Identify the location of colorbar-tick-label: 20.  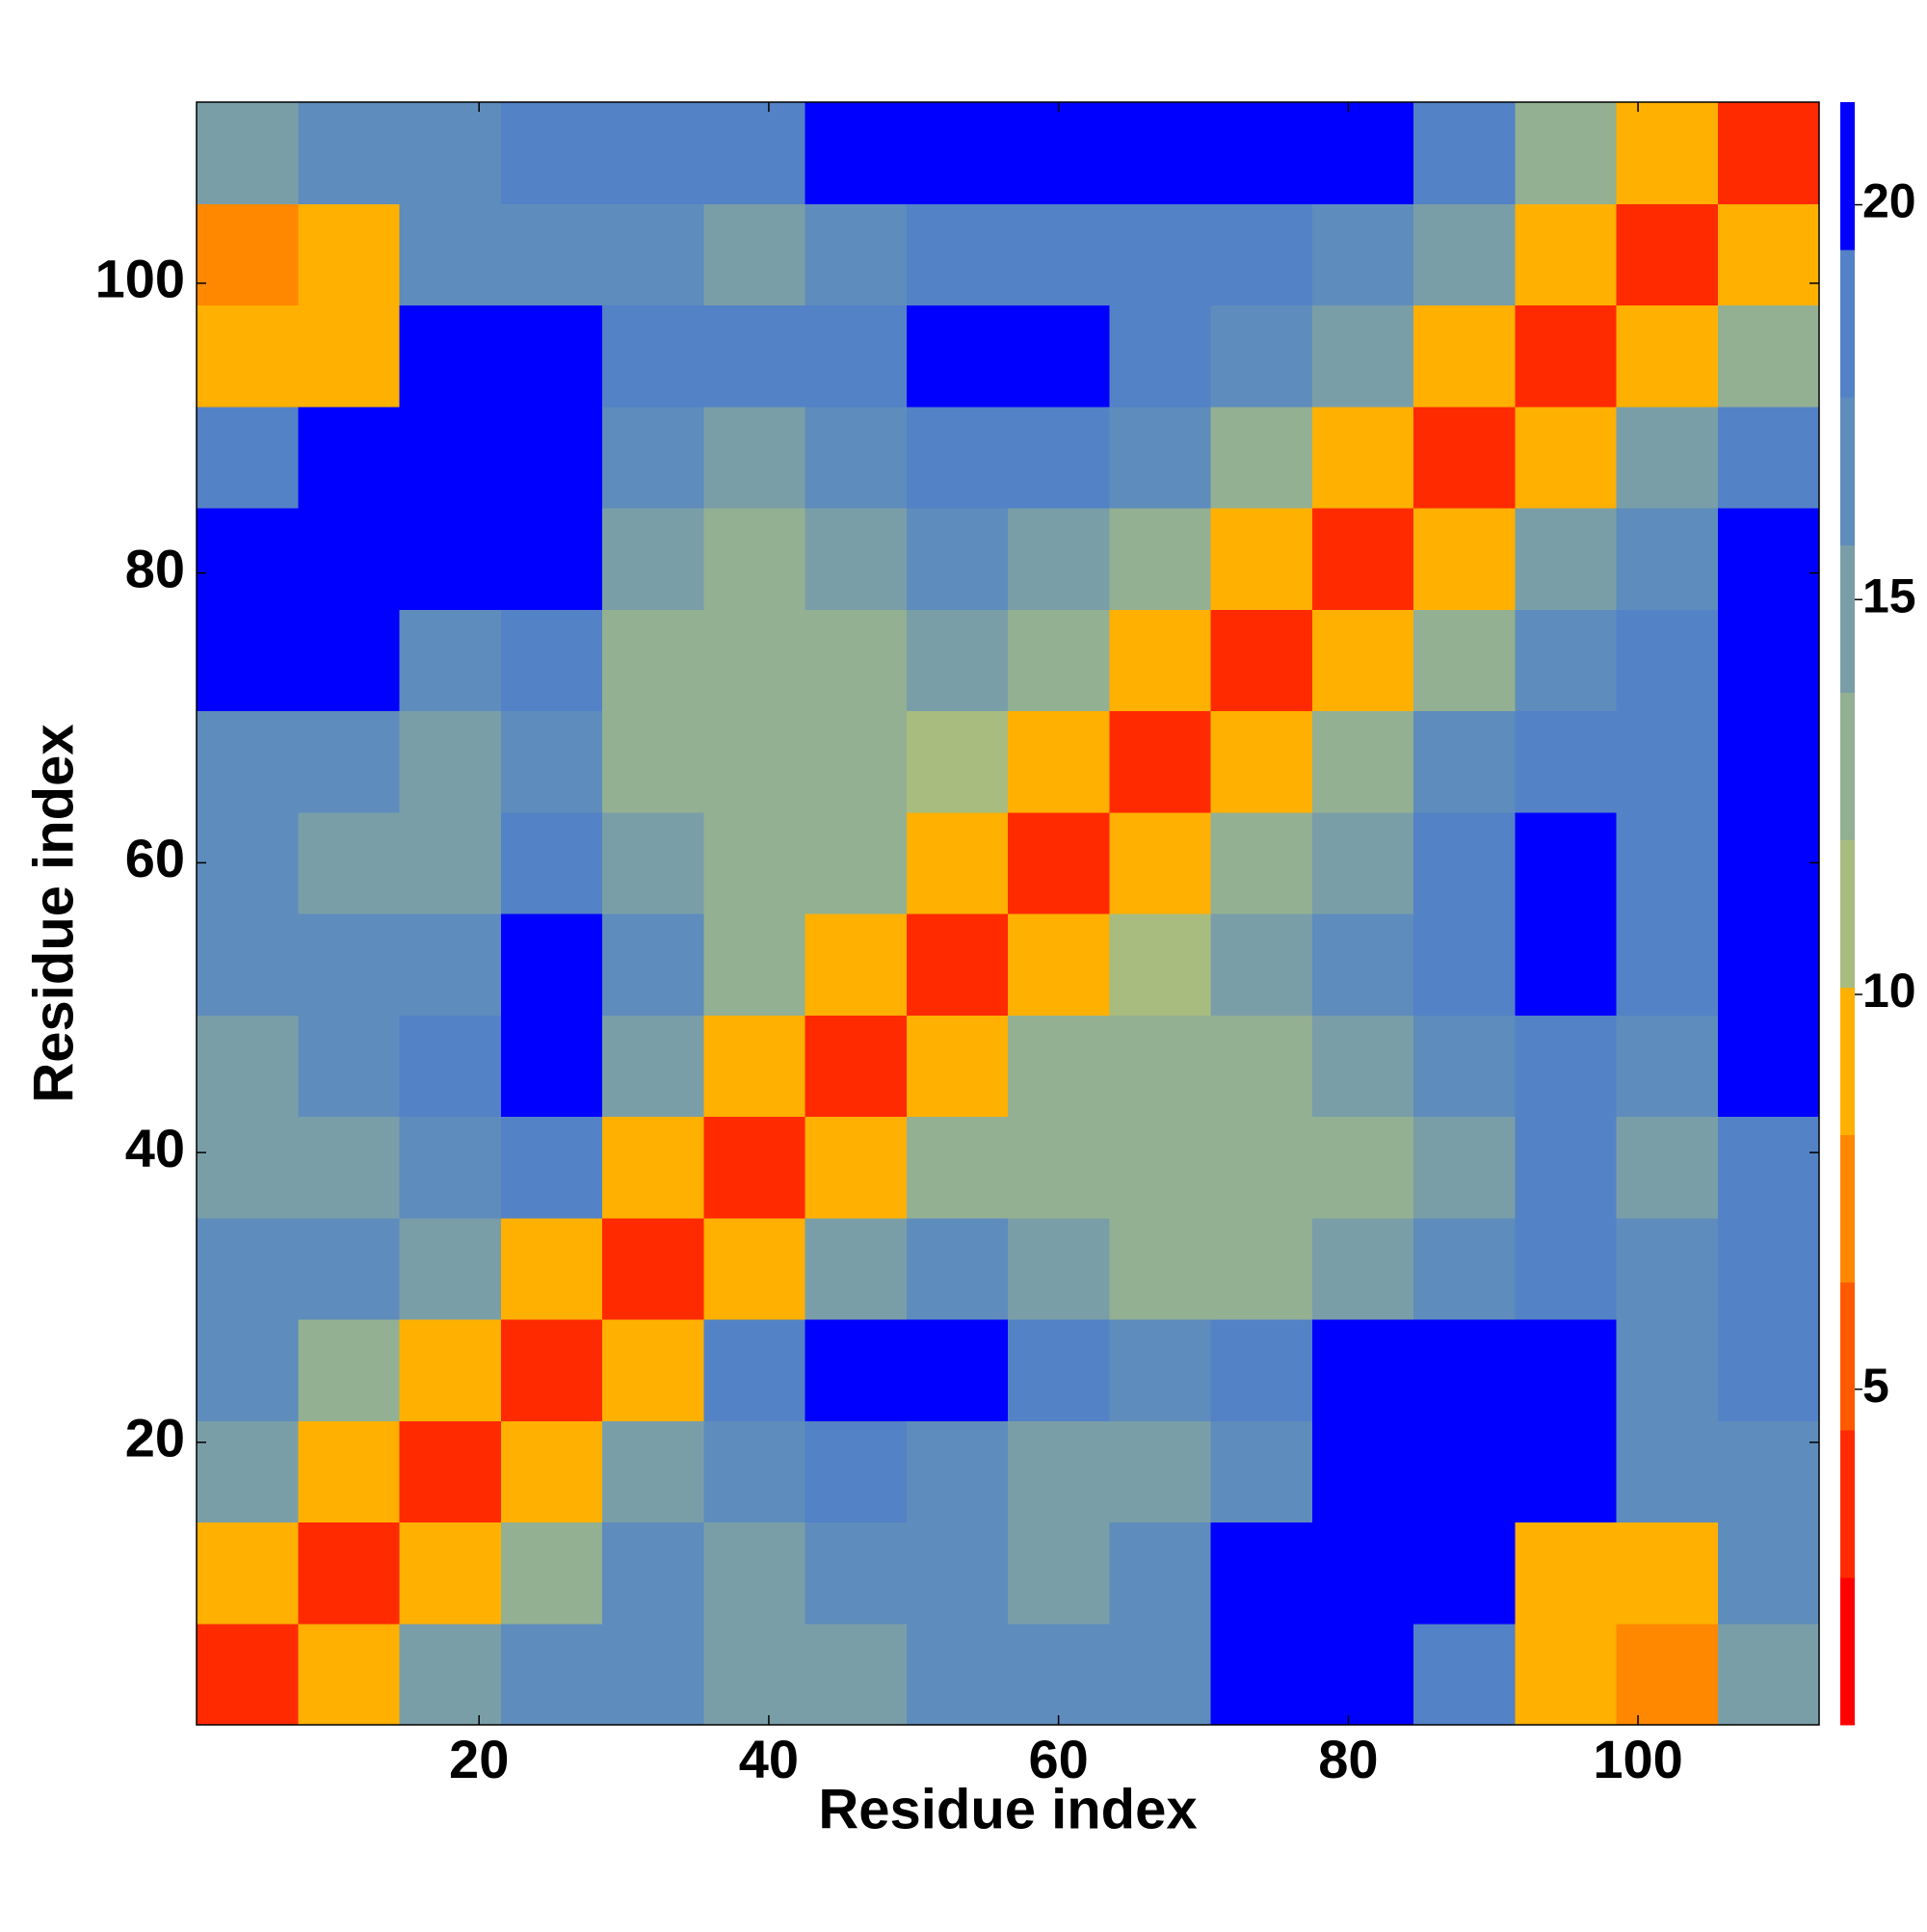
(1889, 201).